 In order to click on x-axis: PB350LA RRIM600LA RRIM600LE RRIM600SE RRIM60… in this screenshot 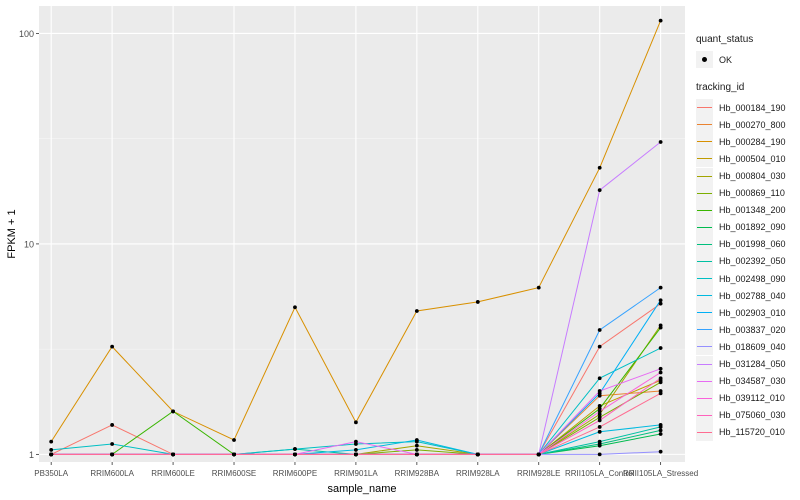, I will do `click(366, 470)`.